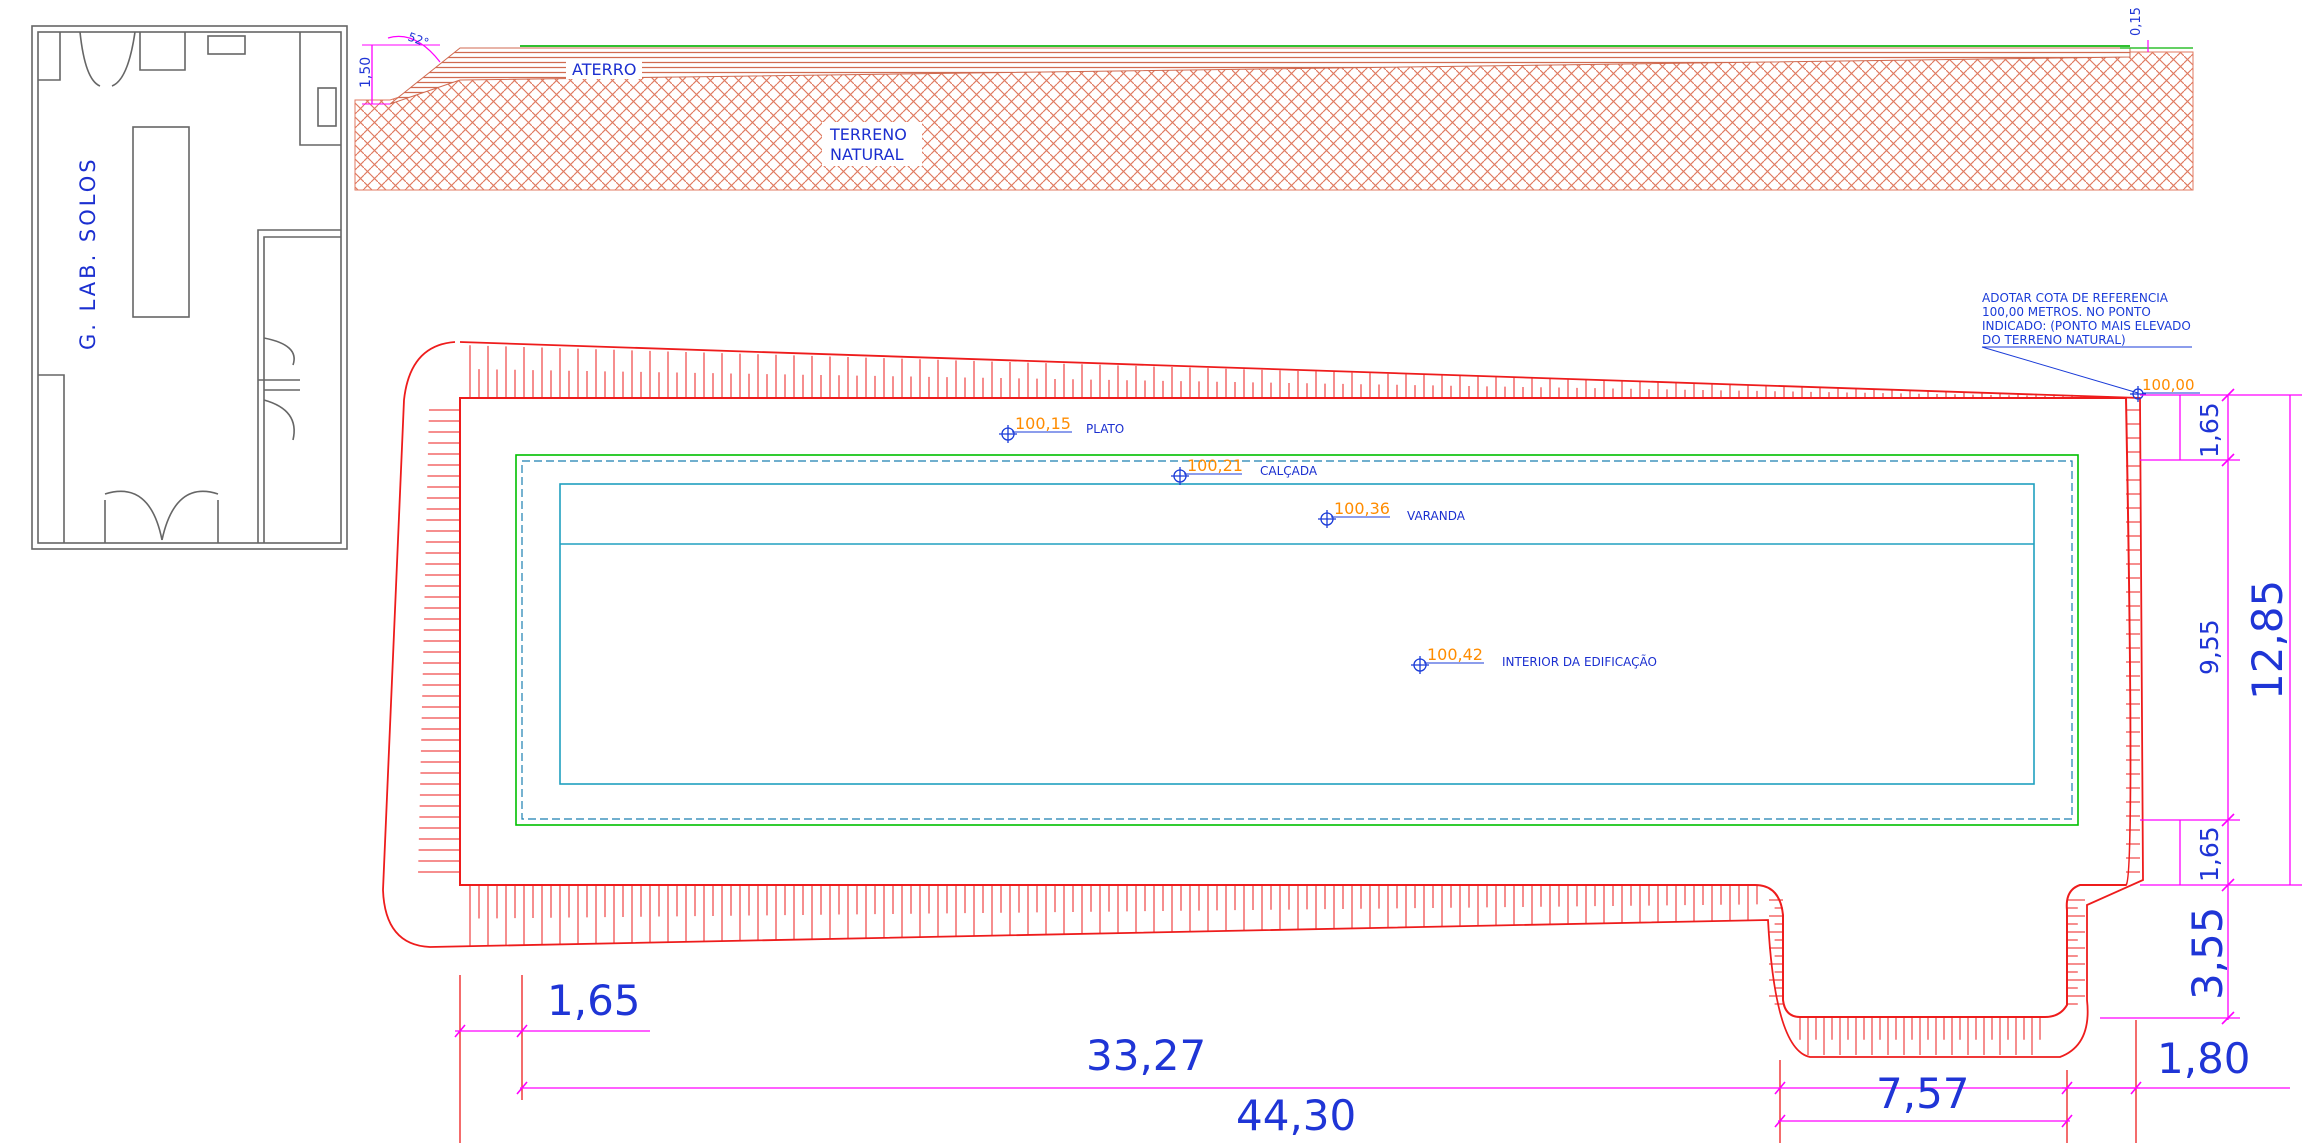  What do you see at coordinates (366, 72) in the screenshot?
I see `section-height-dim: 1,50` at bounding box center [366, 72].